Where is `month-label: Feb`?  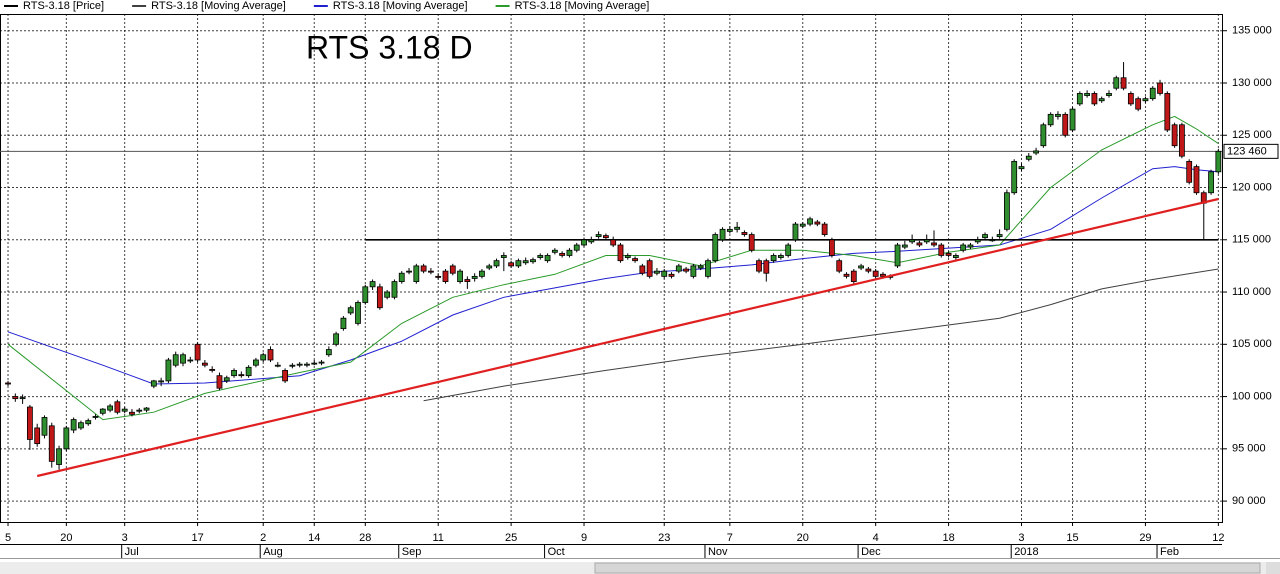 month-label: Feb is located at coordinates (1169, 552).